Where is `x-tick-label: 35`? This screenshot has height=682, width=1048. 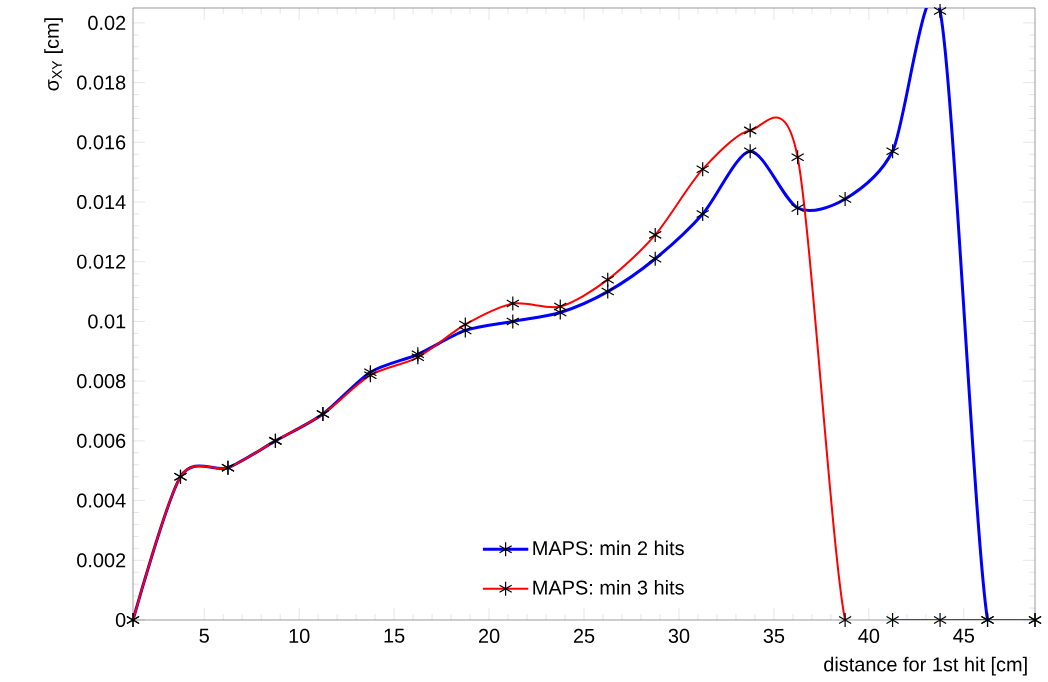 x-tick-label: 35 is located at coordinates (774, 635).